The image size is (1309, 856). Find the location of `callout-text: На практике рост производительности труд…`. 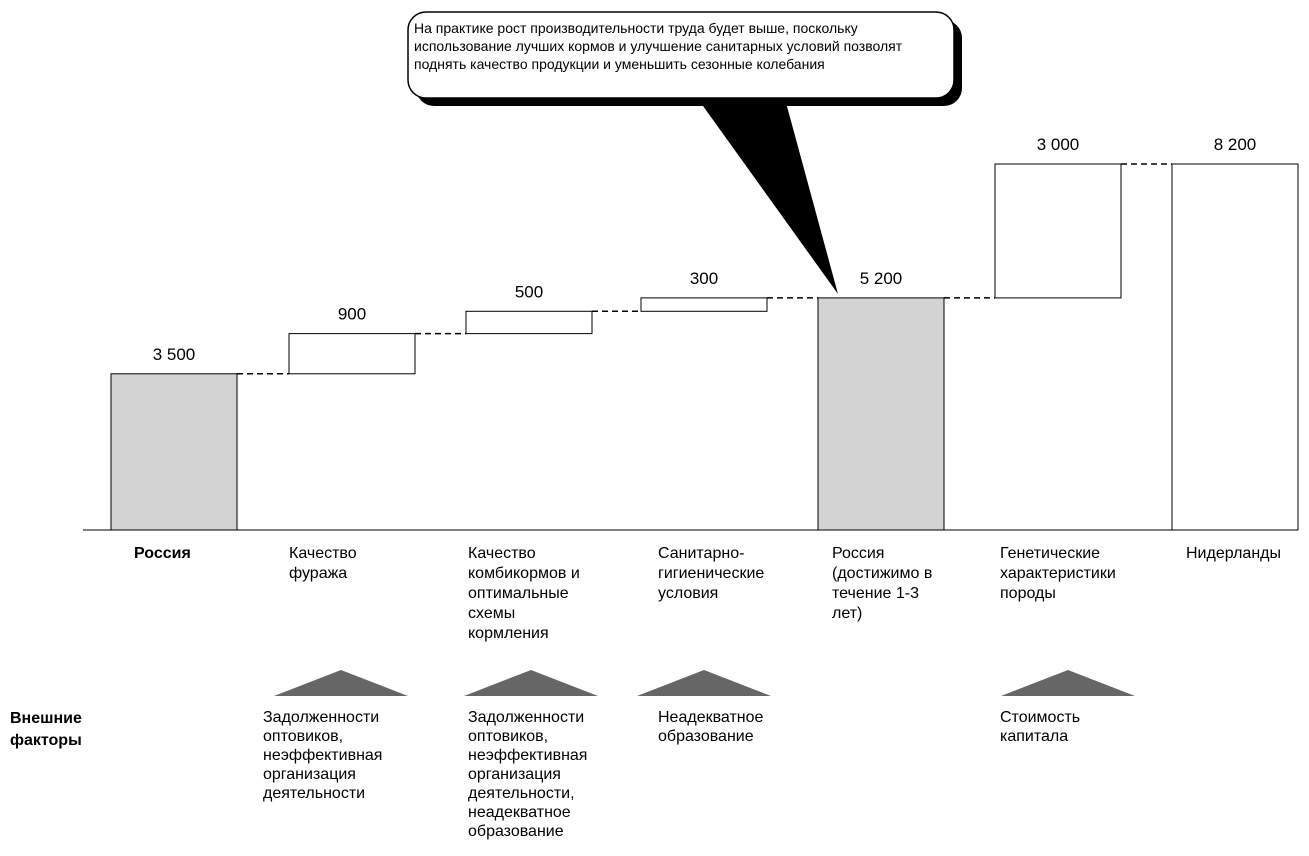

callout-text: На практике рост производительности труд… is located at coordinates (658, 46).